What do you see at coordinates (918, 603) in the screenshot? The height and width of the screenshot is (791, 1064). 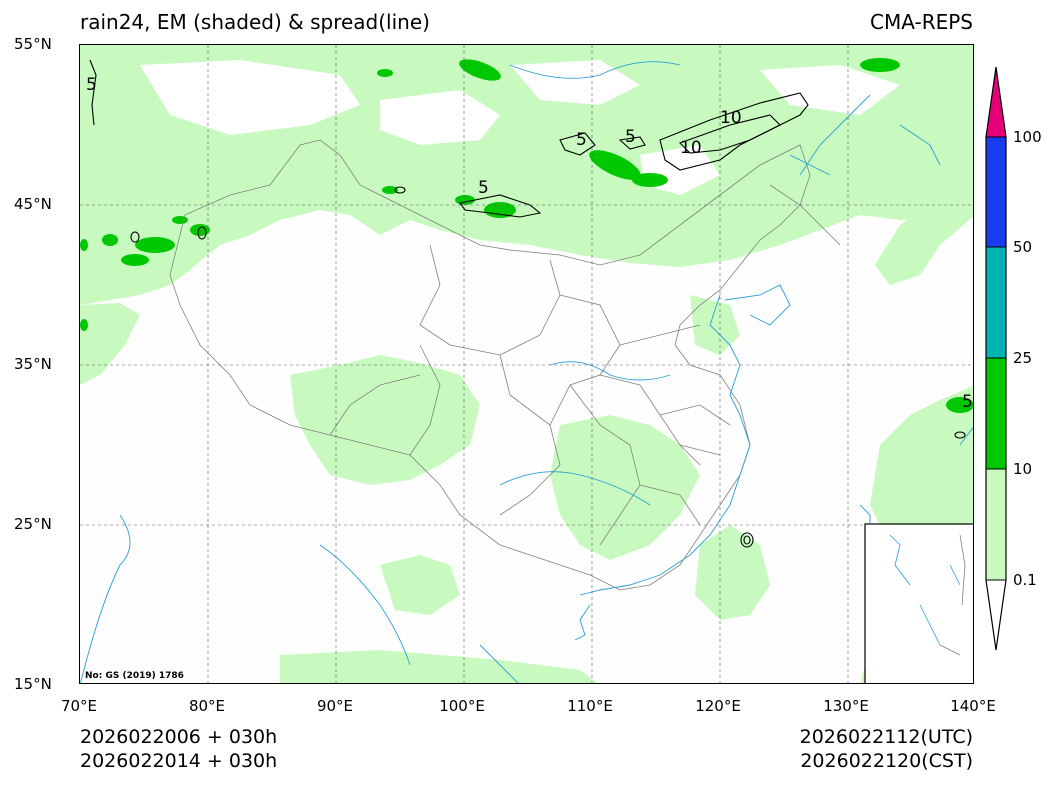 I see `south-china-sea-inset` at bounding box center [918, 603].